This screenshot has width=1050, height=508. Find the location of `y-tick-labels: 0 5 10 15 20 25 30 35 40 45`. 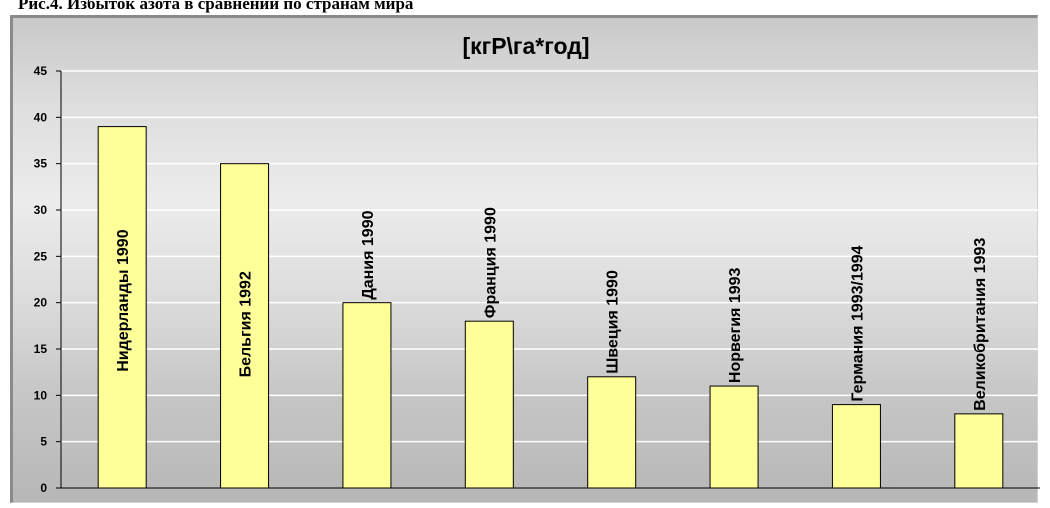

y-tick-labels: 0 5 10 15 20 25 30 35 40 45 is located at coordinates (41, 279).